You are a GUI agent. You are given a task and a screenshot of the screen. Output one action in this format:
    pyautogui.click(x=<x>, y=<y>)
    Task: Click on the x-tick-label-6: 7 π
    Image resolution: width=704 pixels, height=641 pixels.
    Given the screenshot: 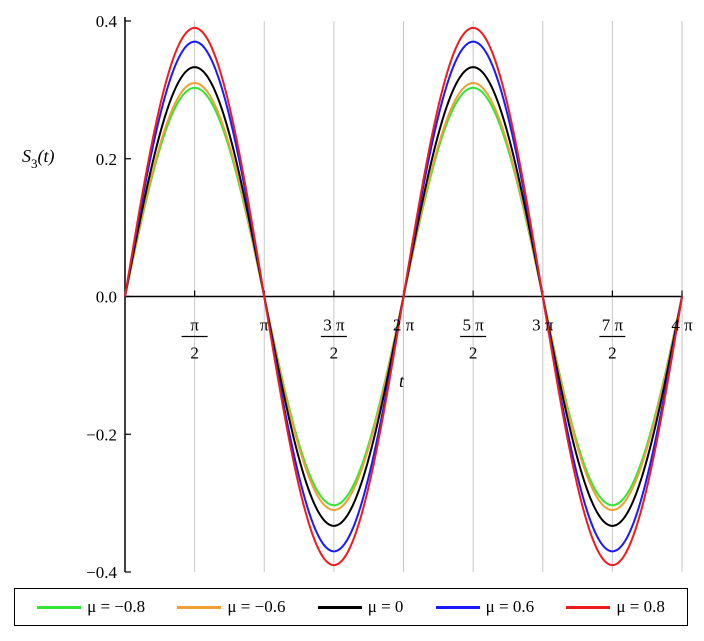 What is the action you would take?
    pyautogui.click(x=613, y=325)
    